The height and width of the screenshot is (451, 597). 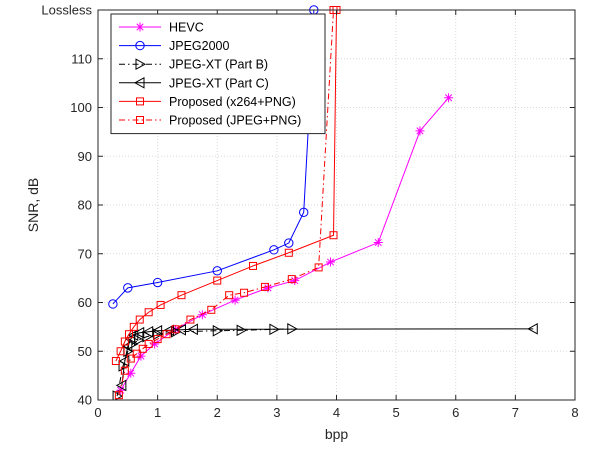 I want to click on legend-box, so click(x=218, y=74).